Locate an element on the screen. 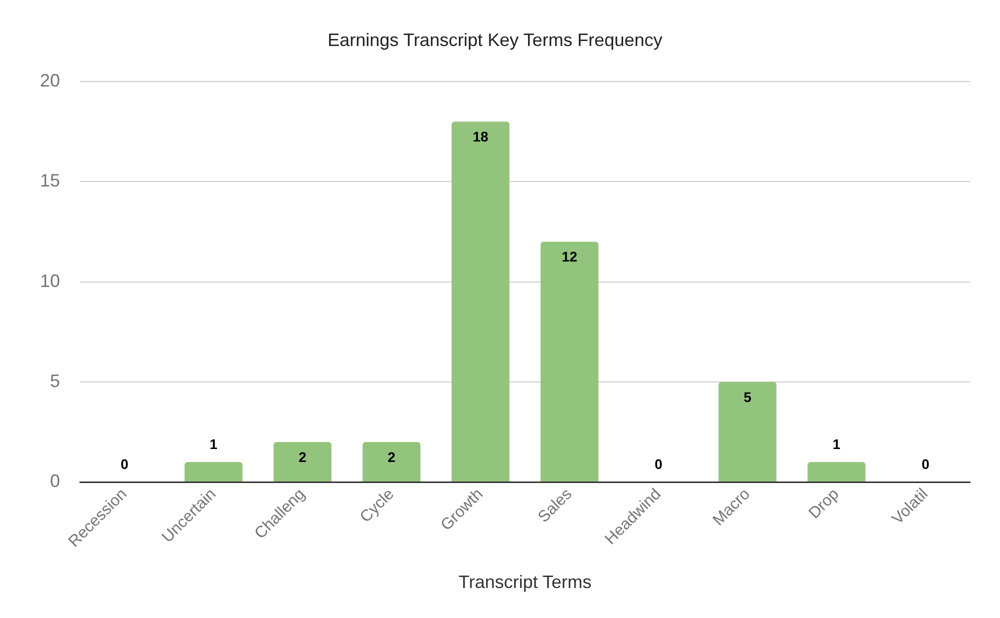 This screenshot has height=618, width=1000. chart-title: Earnings Transcript Key Terms Frequency is located at coordinates (495, 40).